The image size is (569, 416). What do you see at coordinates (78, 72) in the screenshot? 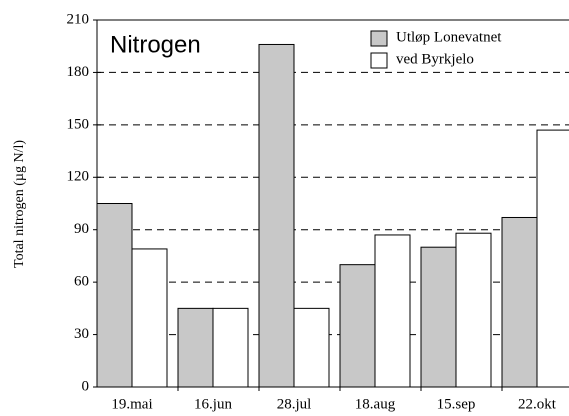
I see `y-tick-label: 180` at bounding box center [78, 72].